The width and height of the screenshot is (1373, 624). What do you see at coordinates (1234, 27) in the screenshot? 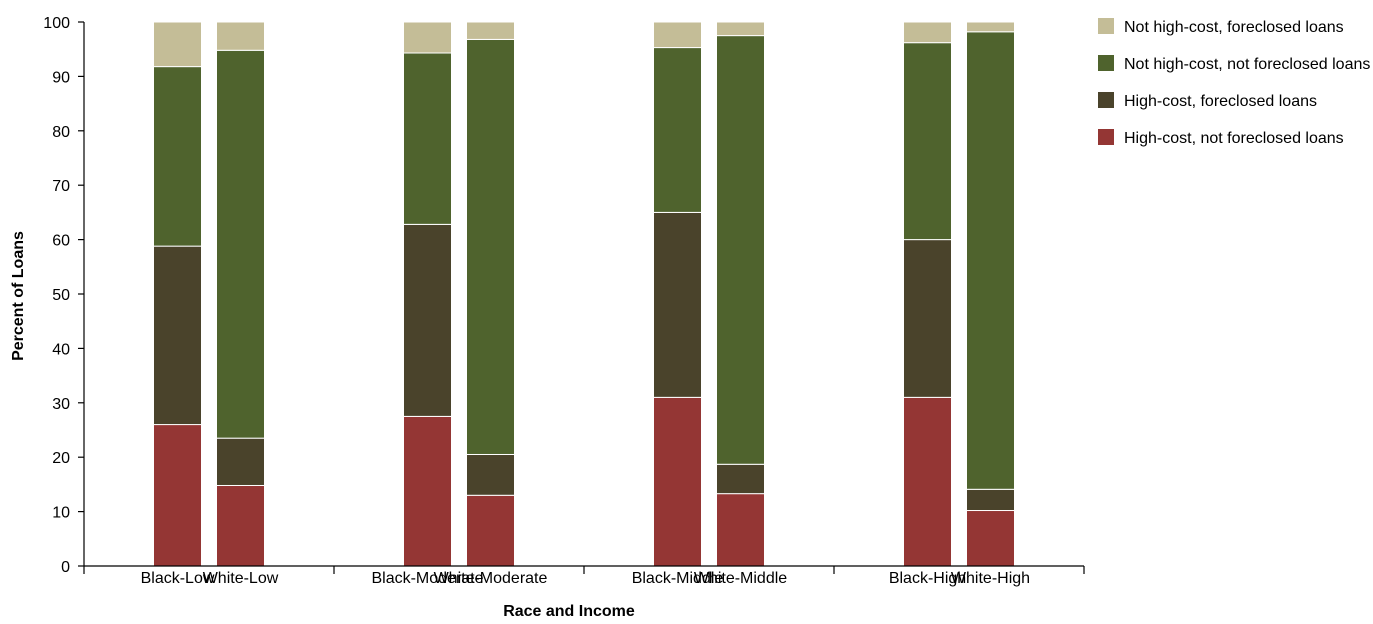
I see `legend-label: Not high-cost, foreclosed loans` at bounding box center [1234, 27].